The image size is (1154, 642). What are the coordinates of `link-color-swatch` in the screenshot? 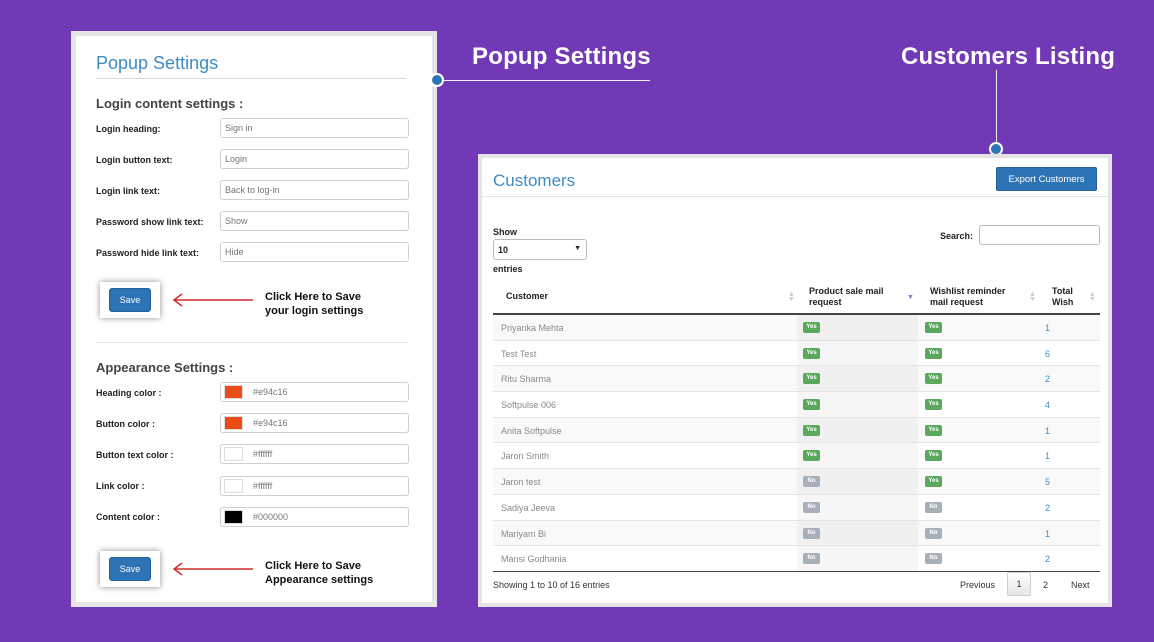 It's located at (233, 486).